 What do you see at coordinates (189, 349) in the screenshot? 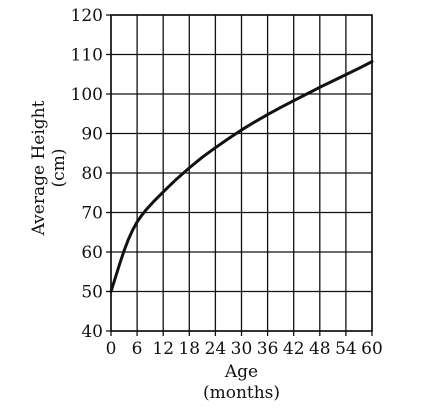
I see `x-tick-label: 18` at bounding box center [189, 349].